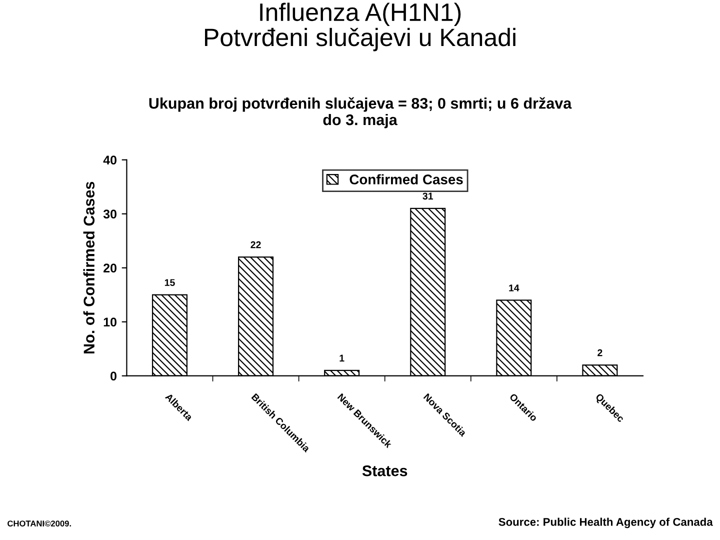 The image size is (720, 540). What do you see at coordinates (110, 322) in the screenshot?
I see `y-tick-label: 10` at bounding box center [110, 322].